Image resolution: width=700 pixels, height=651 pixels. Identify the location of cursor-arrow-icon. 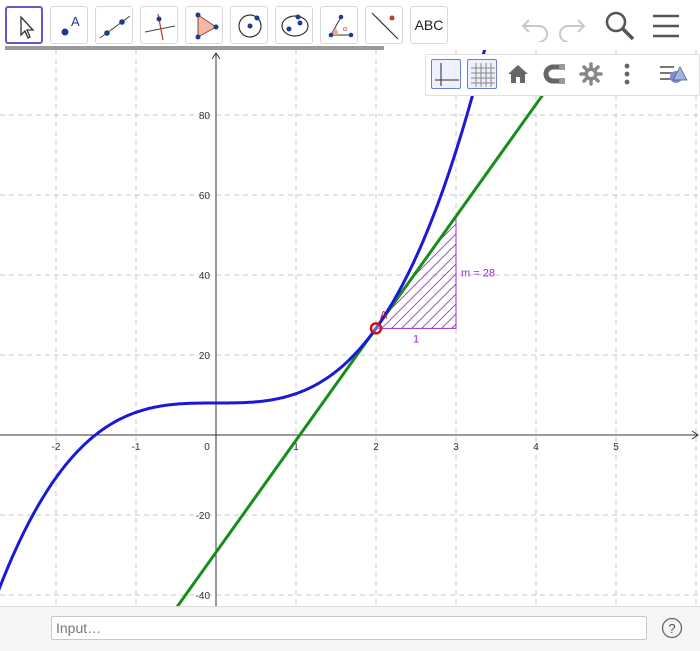
(27, 27).